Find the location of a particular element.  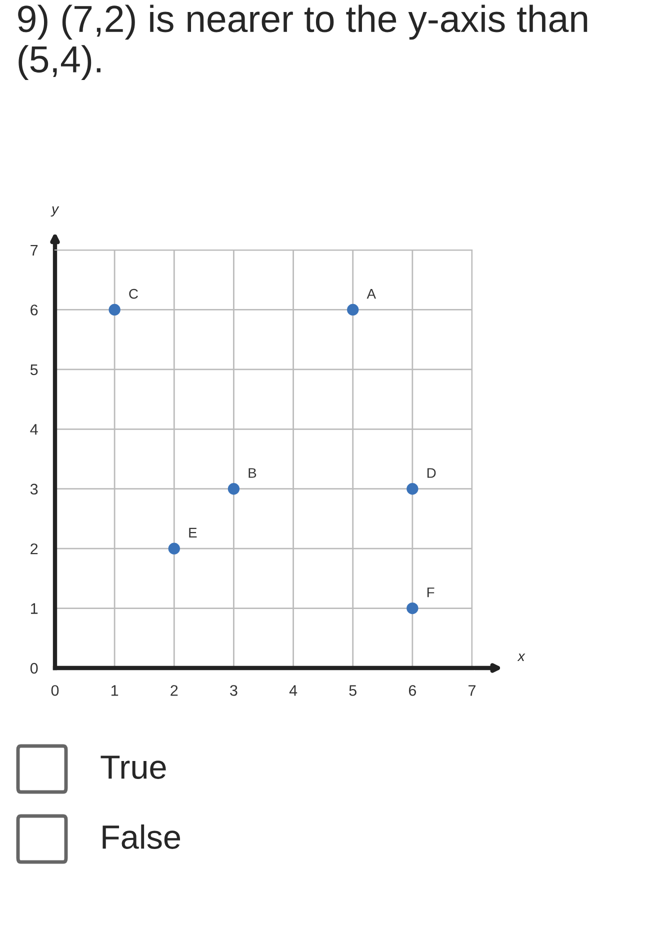

x-tick-label: 5 is located at coordinates (352, 690).